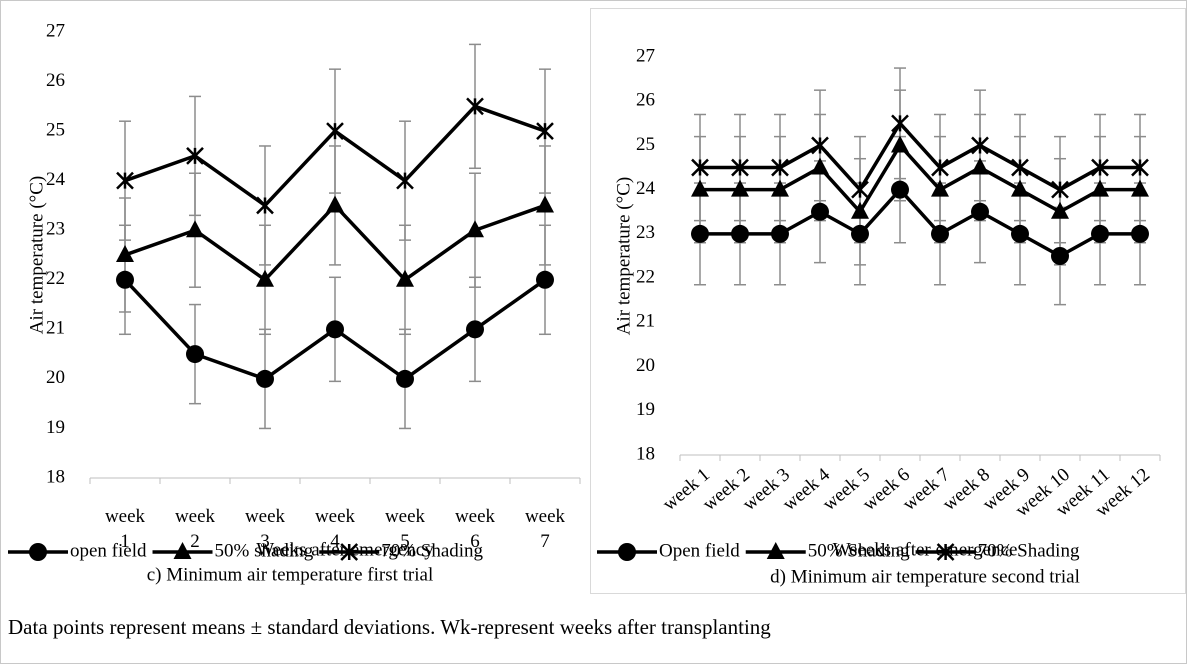 The height and width of the screenshot is (664, 1187). What do you see at coordinates (645, 409) in the screenshot?
I see `y-tick-label: 19` at bounding box center [645, 409].